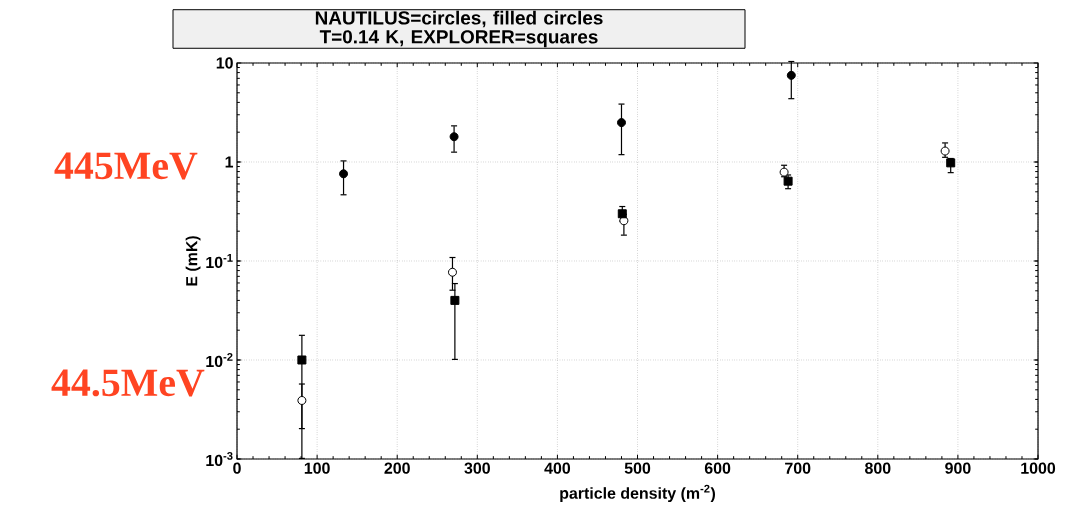 The image size is (1068, 505). Describe the element at coordinates (717, 468) in the screenshot. I see `x-tick-label: 600` at that location.